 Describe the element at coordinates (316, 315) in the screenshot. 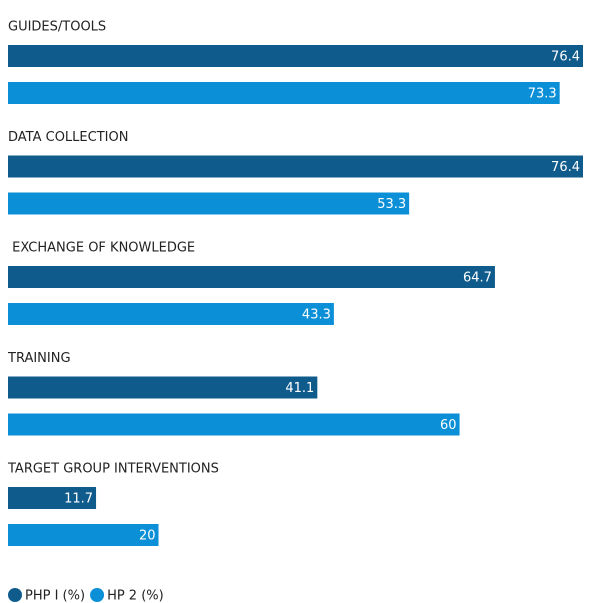

I see `value-label: 43.3` at that location.